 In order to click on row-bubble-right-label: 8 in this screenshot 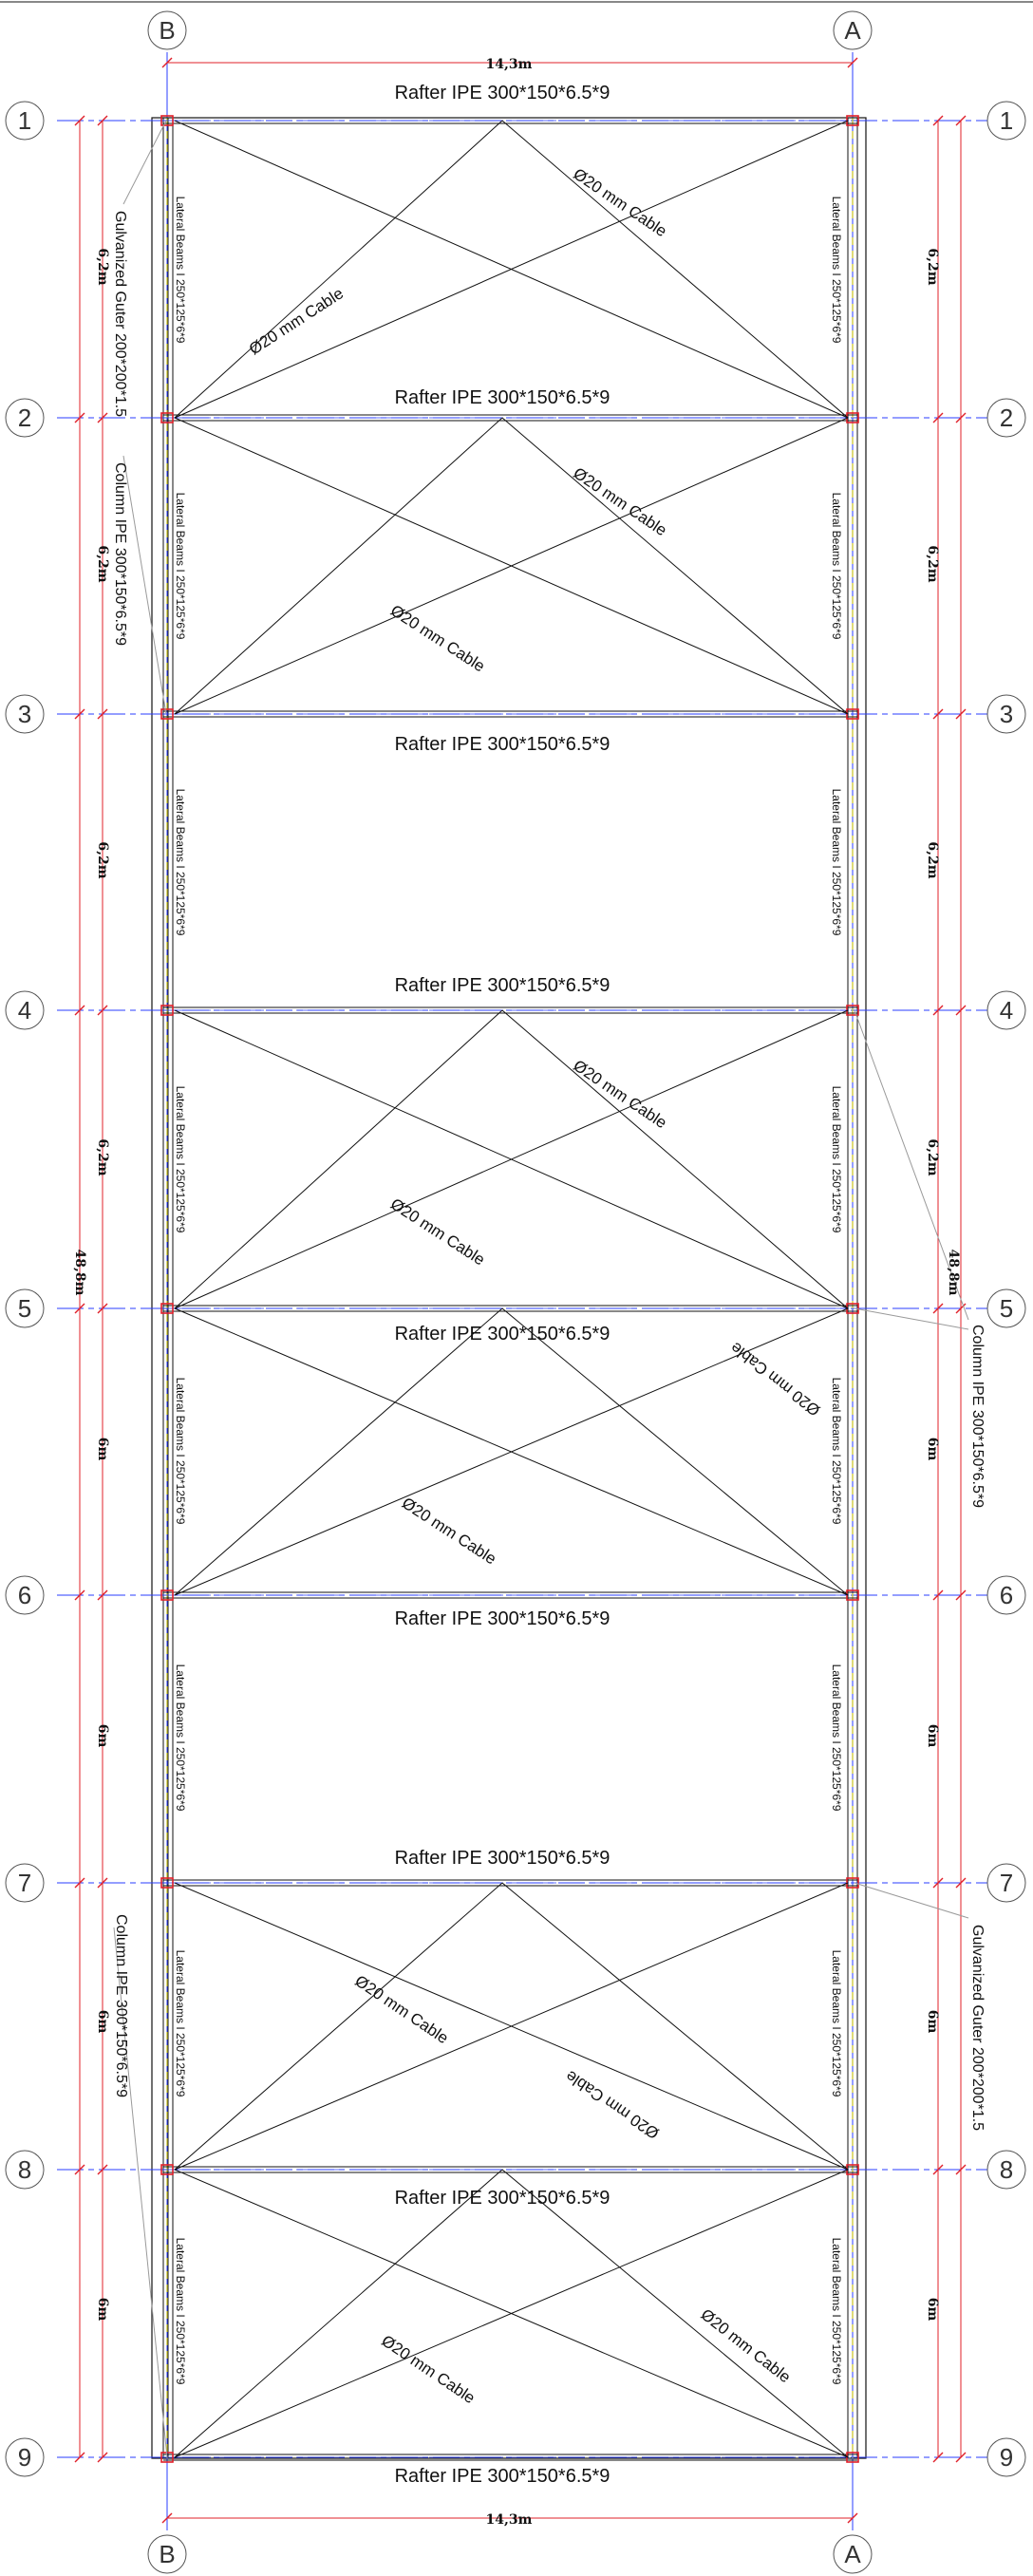, I will do `click(1006, 2169)`.